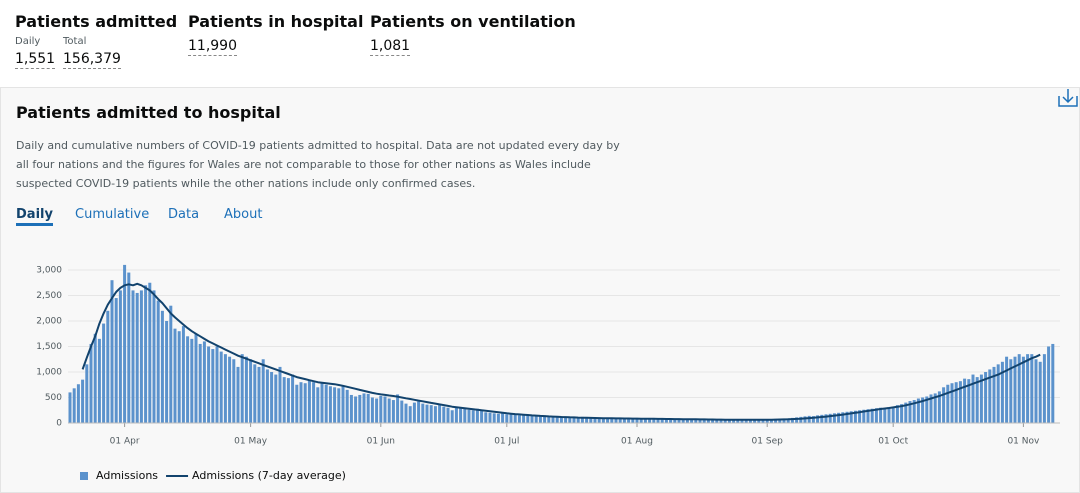 The height and width of the screenshot is (493, 1080). I want to click on download-icon, so click(1068, 98).